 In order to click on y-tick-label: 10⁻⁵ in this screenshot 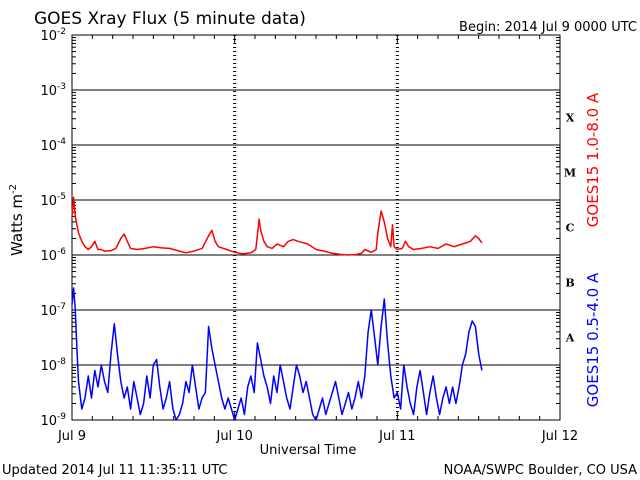, I will do `click(53, 200)`.